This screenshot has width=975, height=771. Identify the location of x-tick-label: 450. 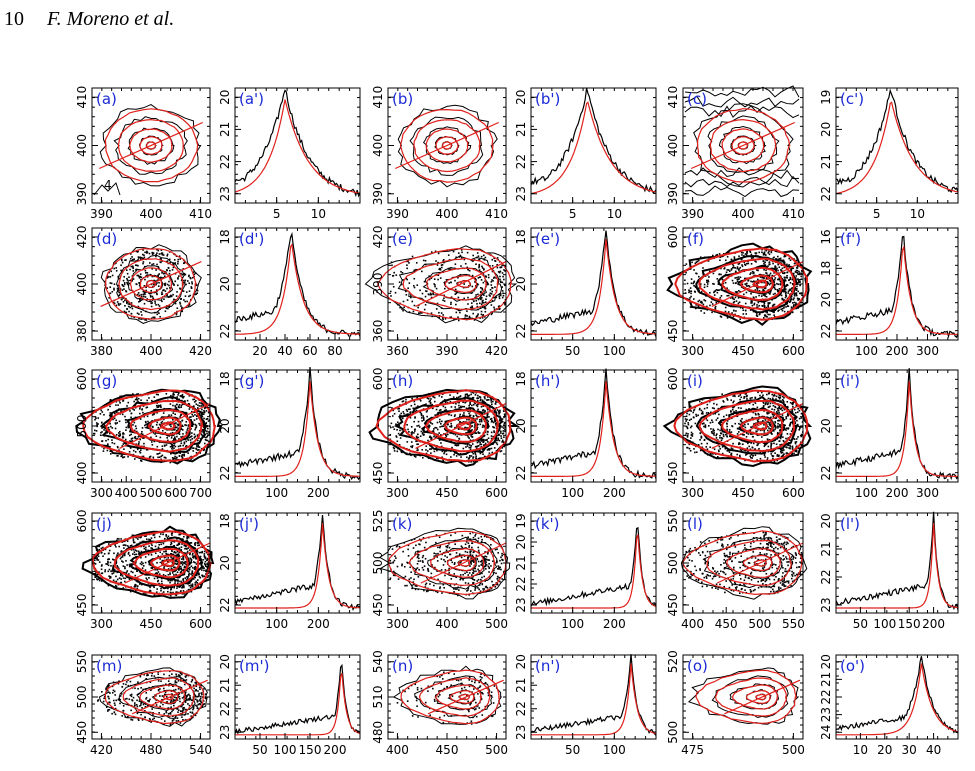
(743, 351).